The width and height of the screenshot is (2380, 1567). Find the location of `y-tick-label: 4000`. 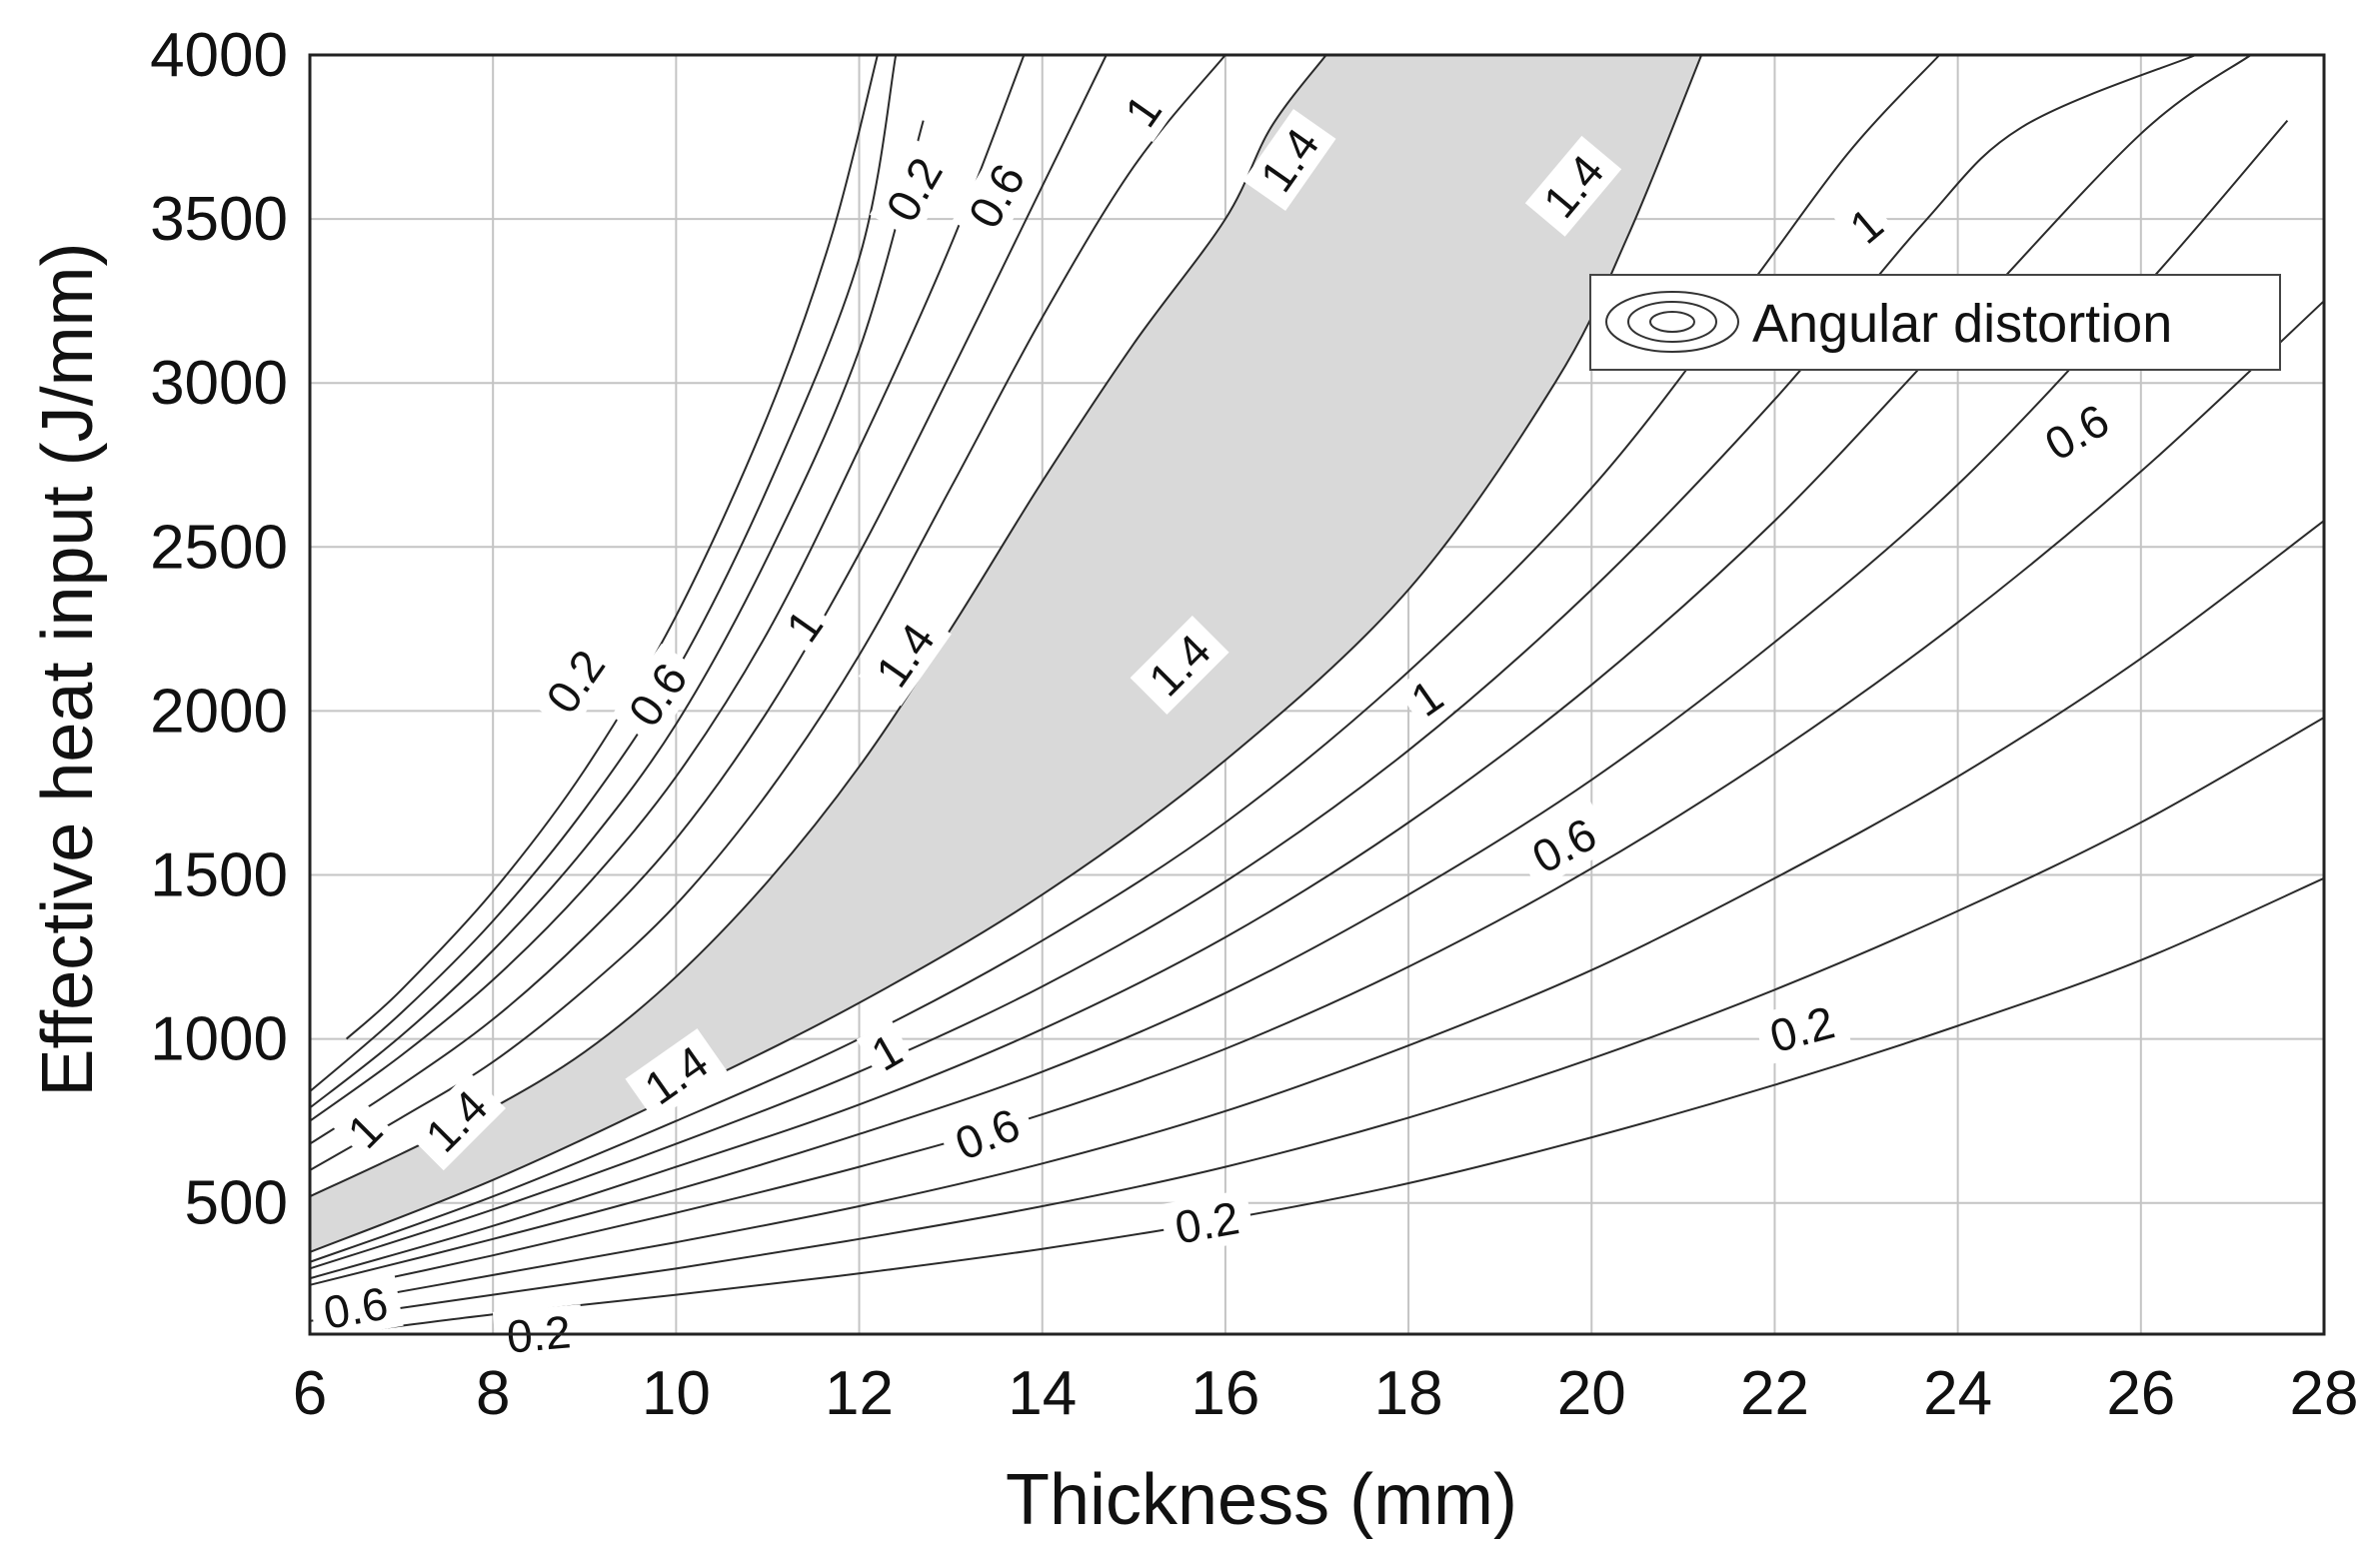

y-tick-label: 4000 is located at coordinates (219, 55).